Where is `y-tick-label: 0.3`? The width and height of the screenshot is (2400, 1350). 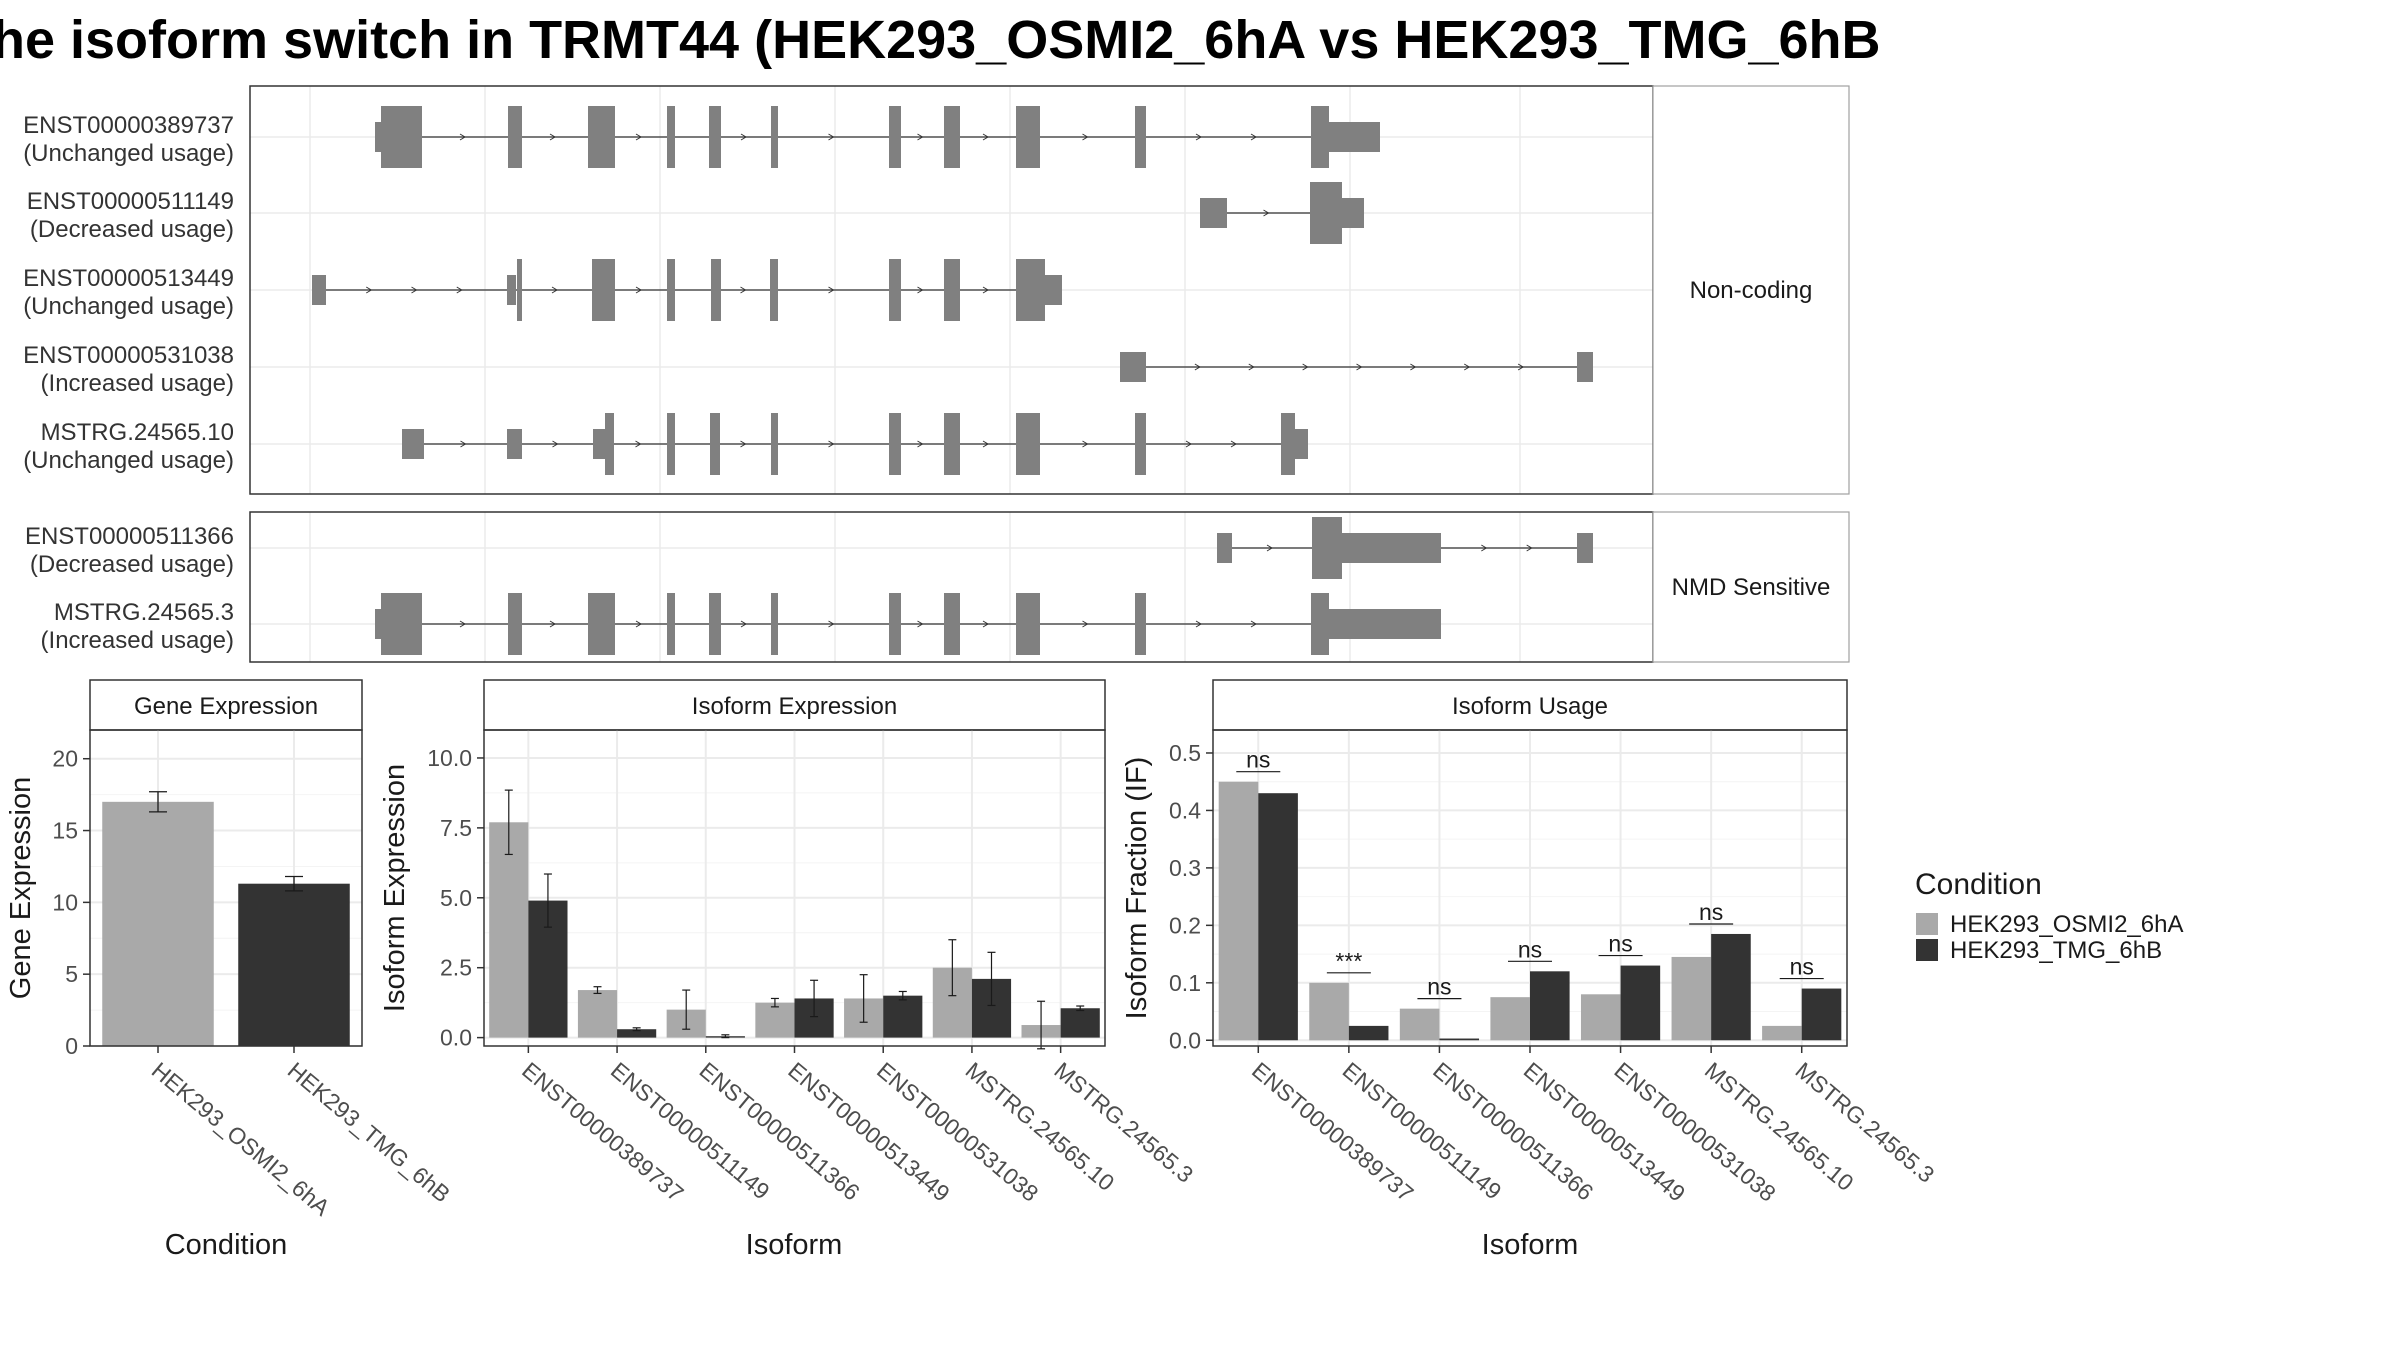 y-tick-label: 0.3 is located at coordinates (1185, 868).